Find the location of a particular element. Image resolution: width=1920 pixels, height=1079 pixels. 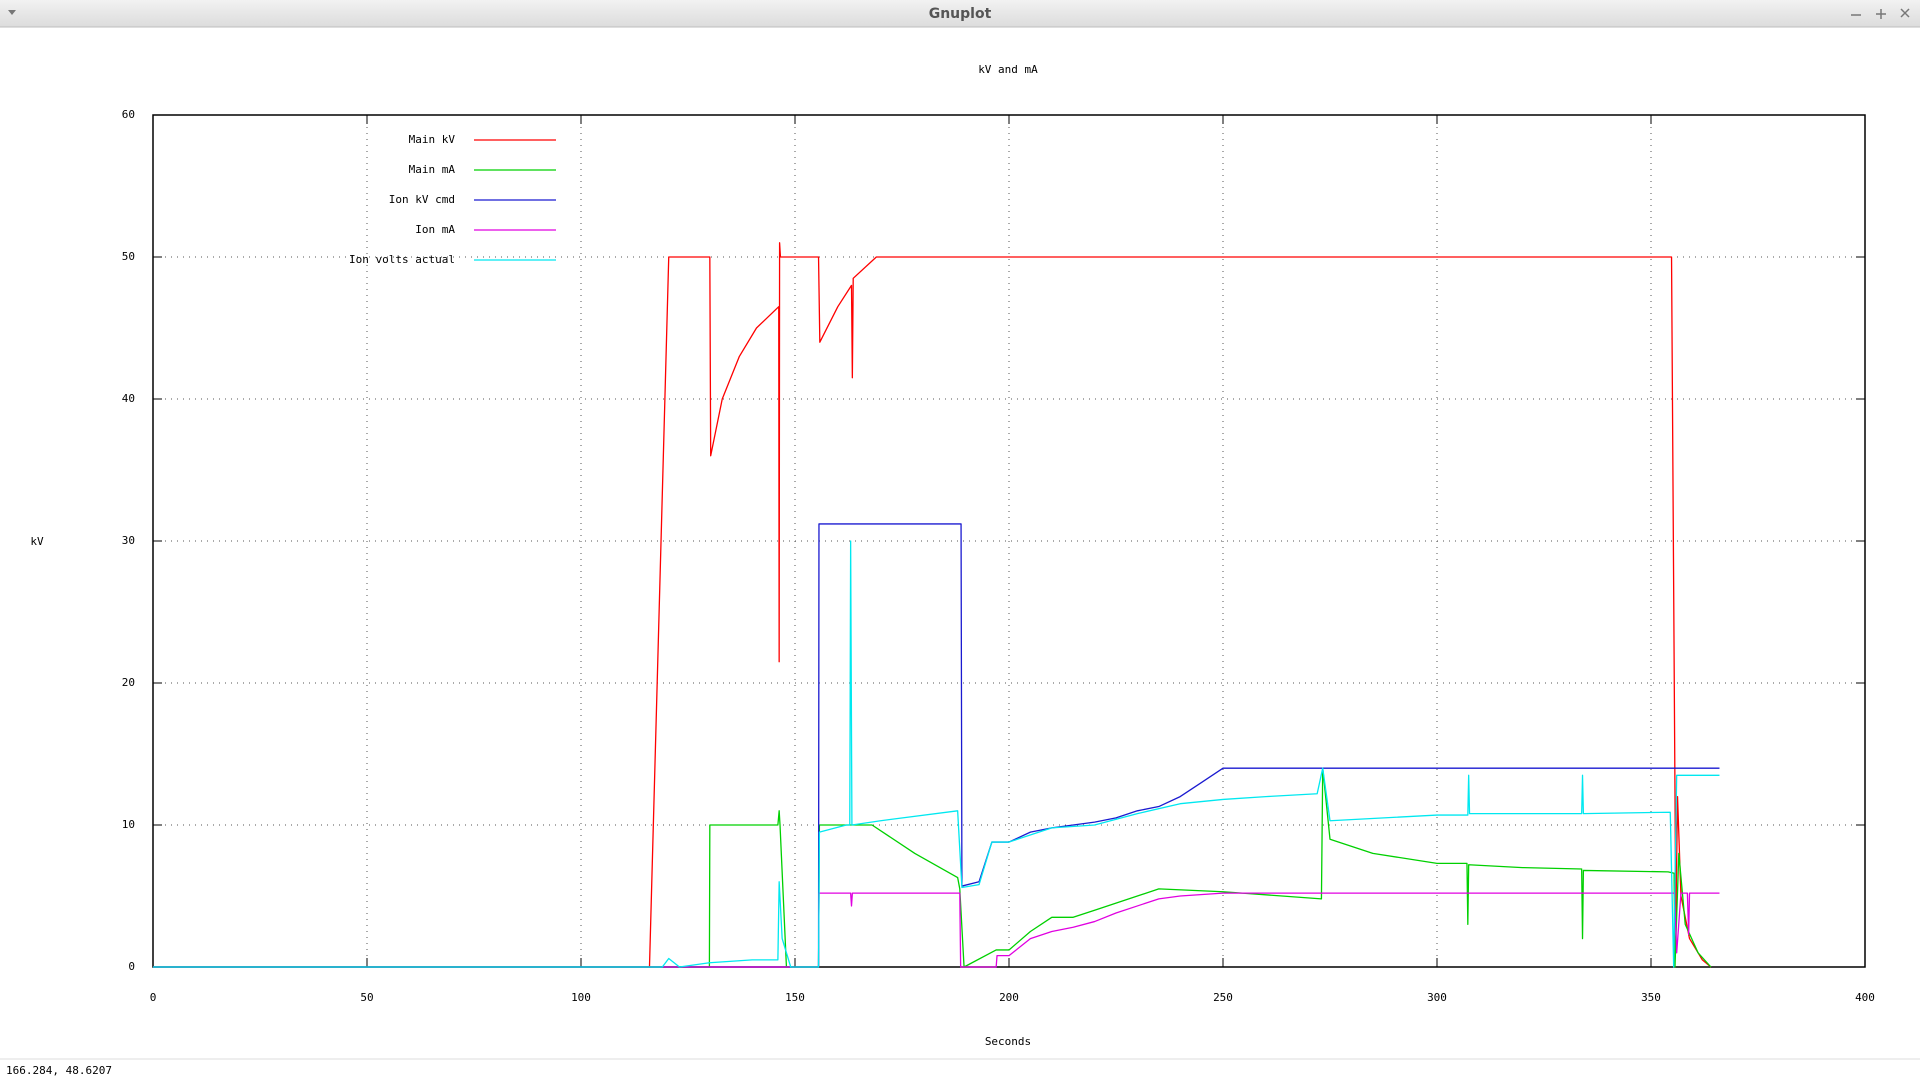

y-tick-label: 60 is located at coordinates (128, 114).